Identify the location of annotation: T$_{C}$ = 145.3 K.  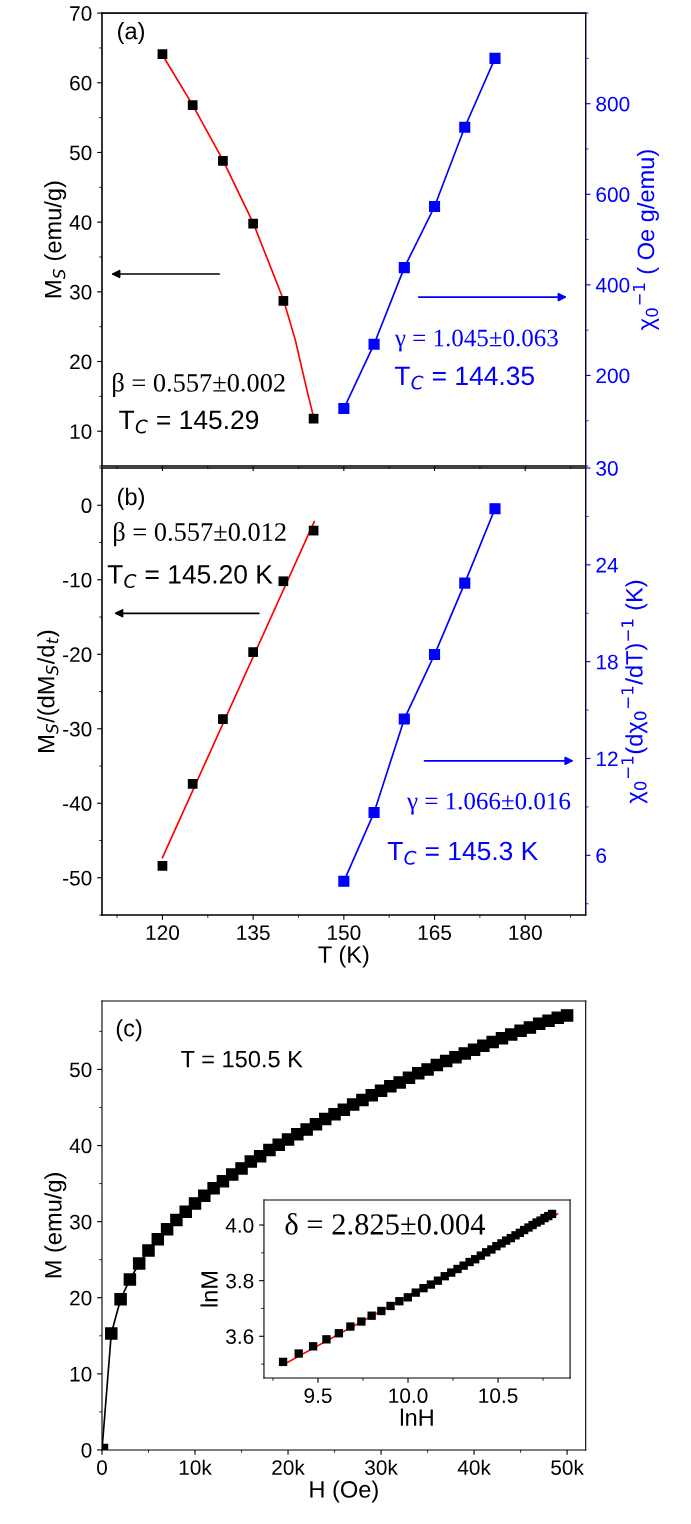
(462, 853).